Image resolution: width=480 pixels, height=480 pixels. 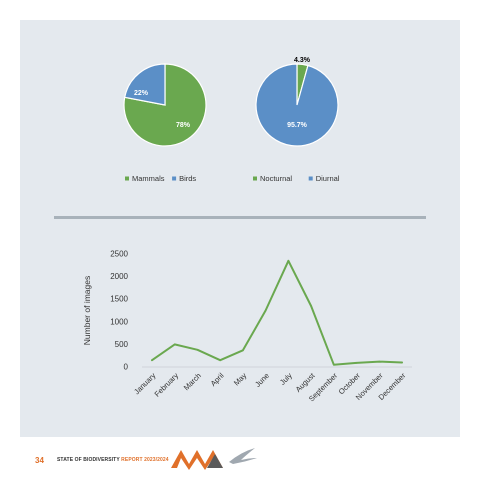 I want to click on report-title-accent: REPORT 2023/2024, so click(x=145, y=460).